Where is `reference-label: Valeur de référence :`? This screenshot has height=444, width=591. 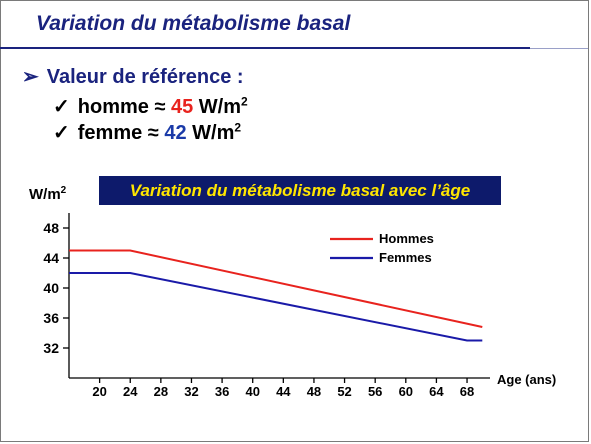
reference-label: Valeur de référence : is located at coordinates (145, 77).